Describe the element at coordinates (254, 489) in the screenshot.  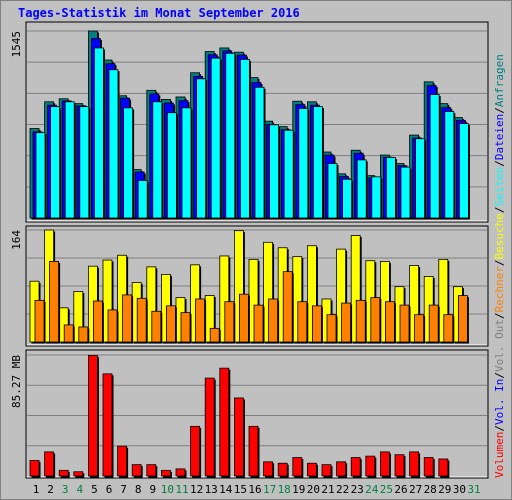
I see `x-tick-label-day-16: 16` at that location.